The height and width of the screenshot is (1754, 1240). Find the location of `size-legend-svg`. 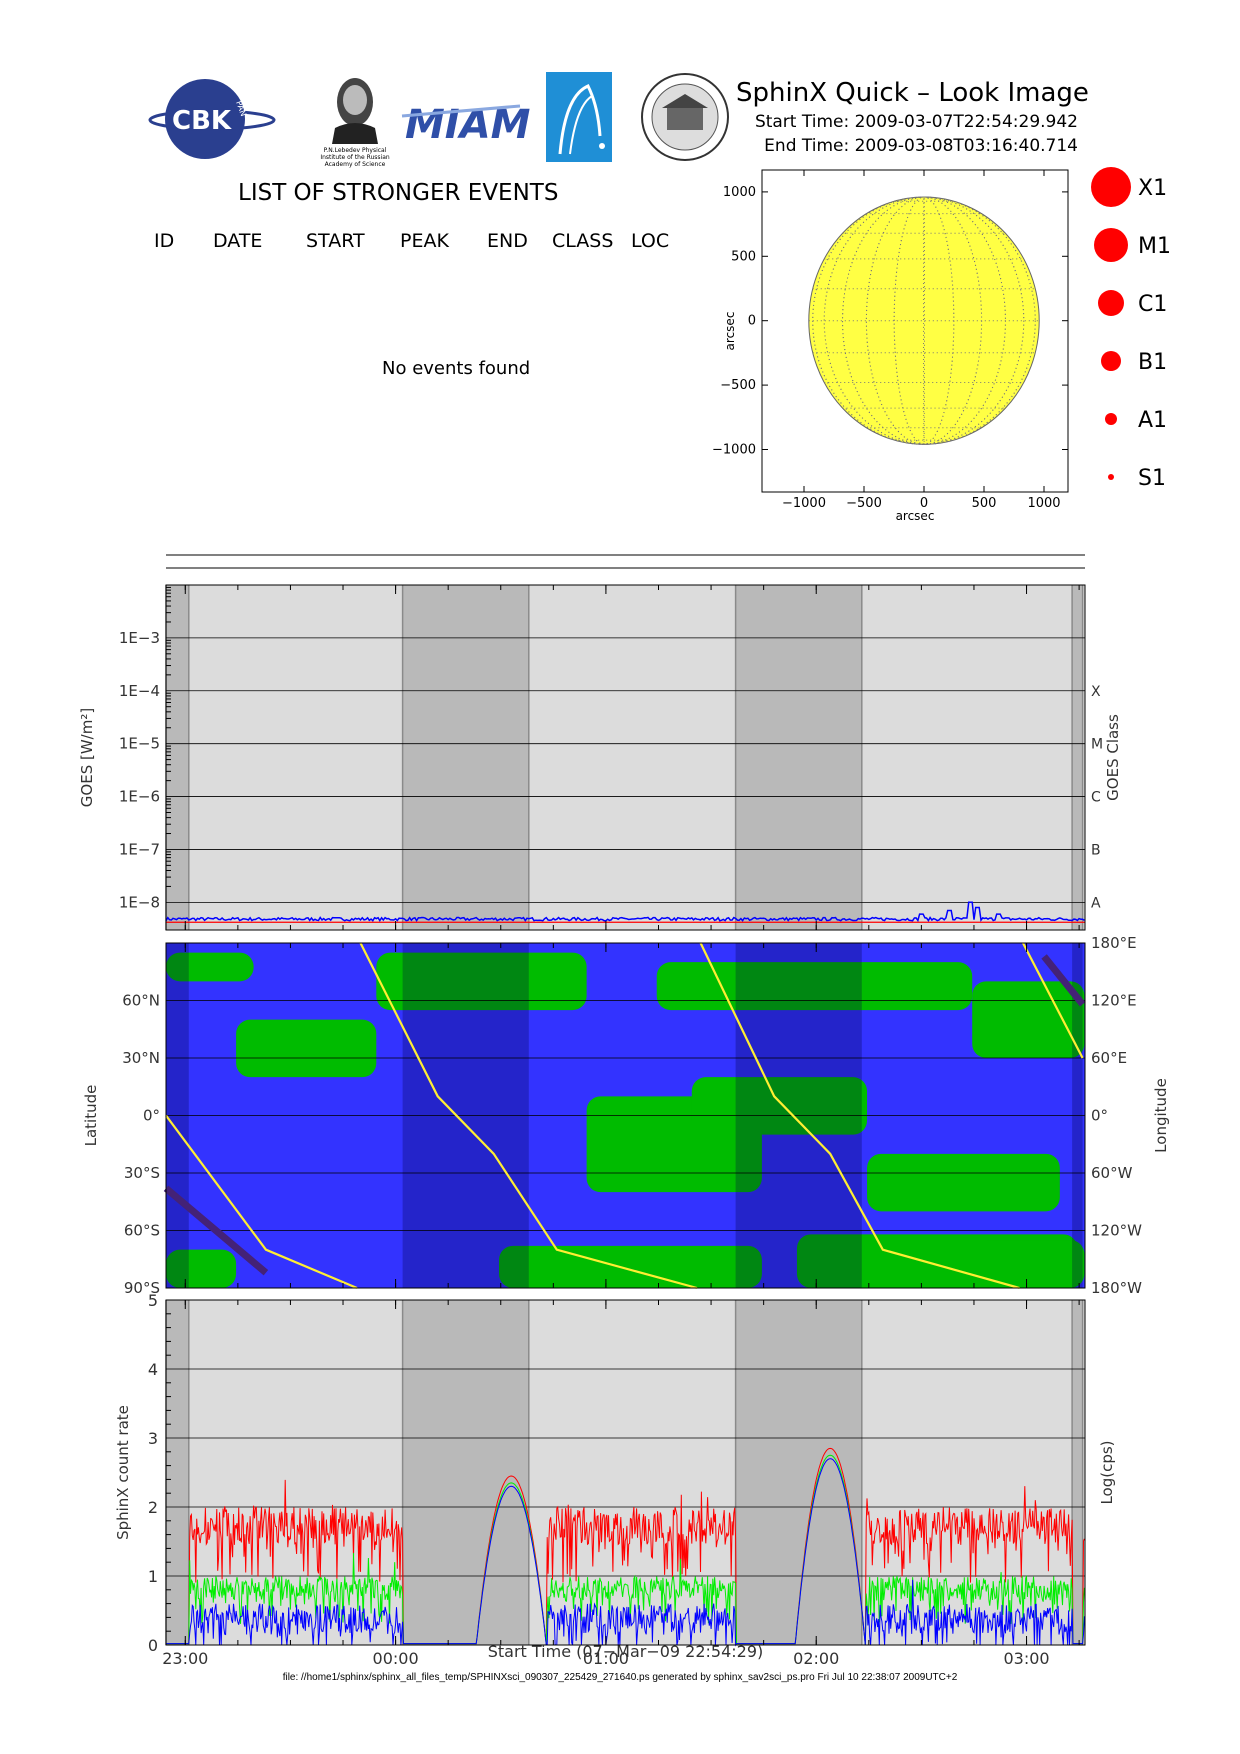

size-legend-svg is located at coordinates (1111, 323).